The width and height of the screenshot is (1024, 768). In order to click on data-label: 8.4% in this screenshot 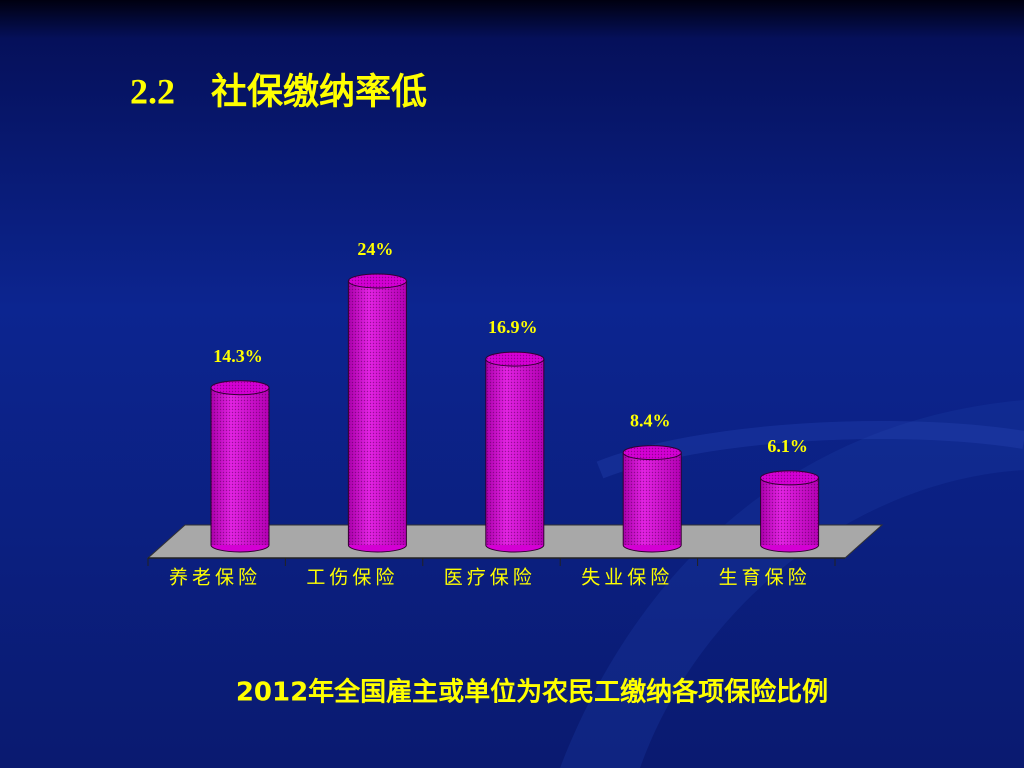, I will do `click(650, 421)`.